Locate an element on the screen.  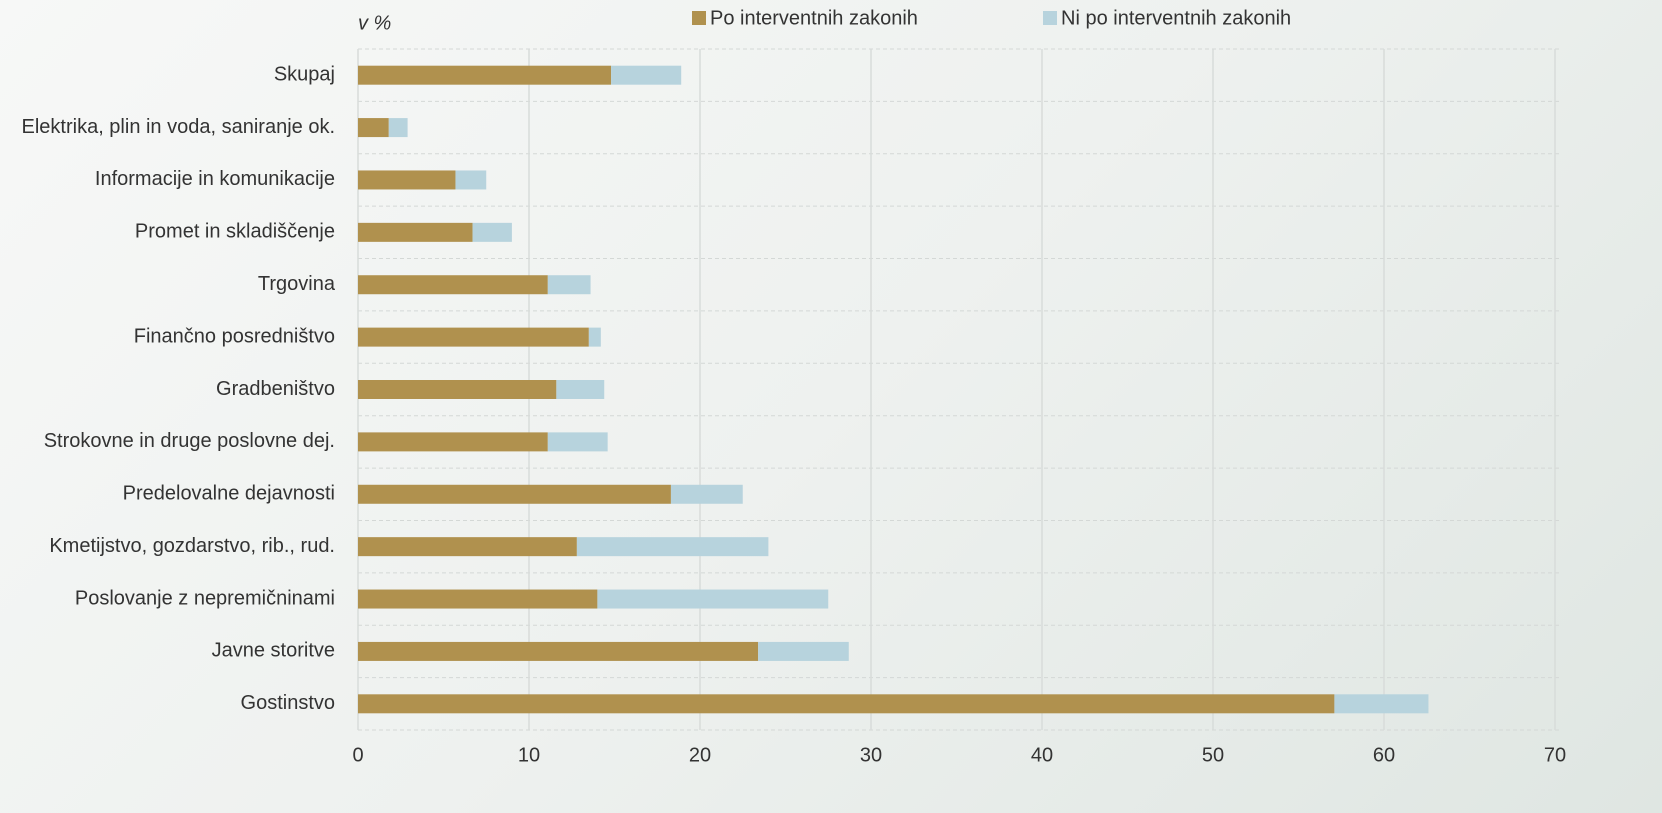
legend-label: Ni po interventnih zakonih is located at coordinates (1176, 18).